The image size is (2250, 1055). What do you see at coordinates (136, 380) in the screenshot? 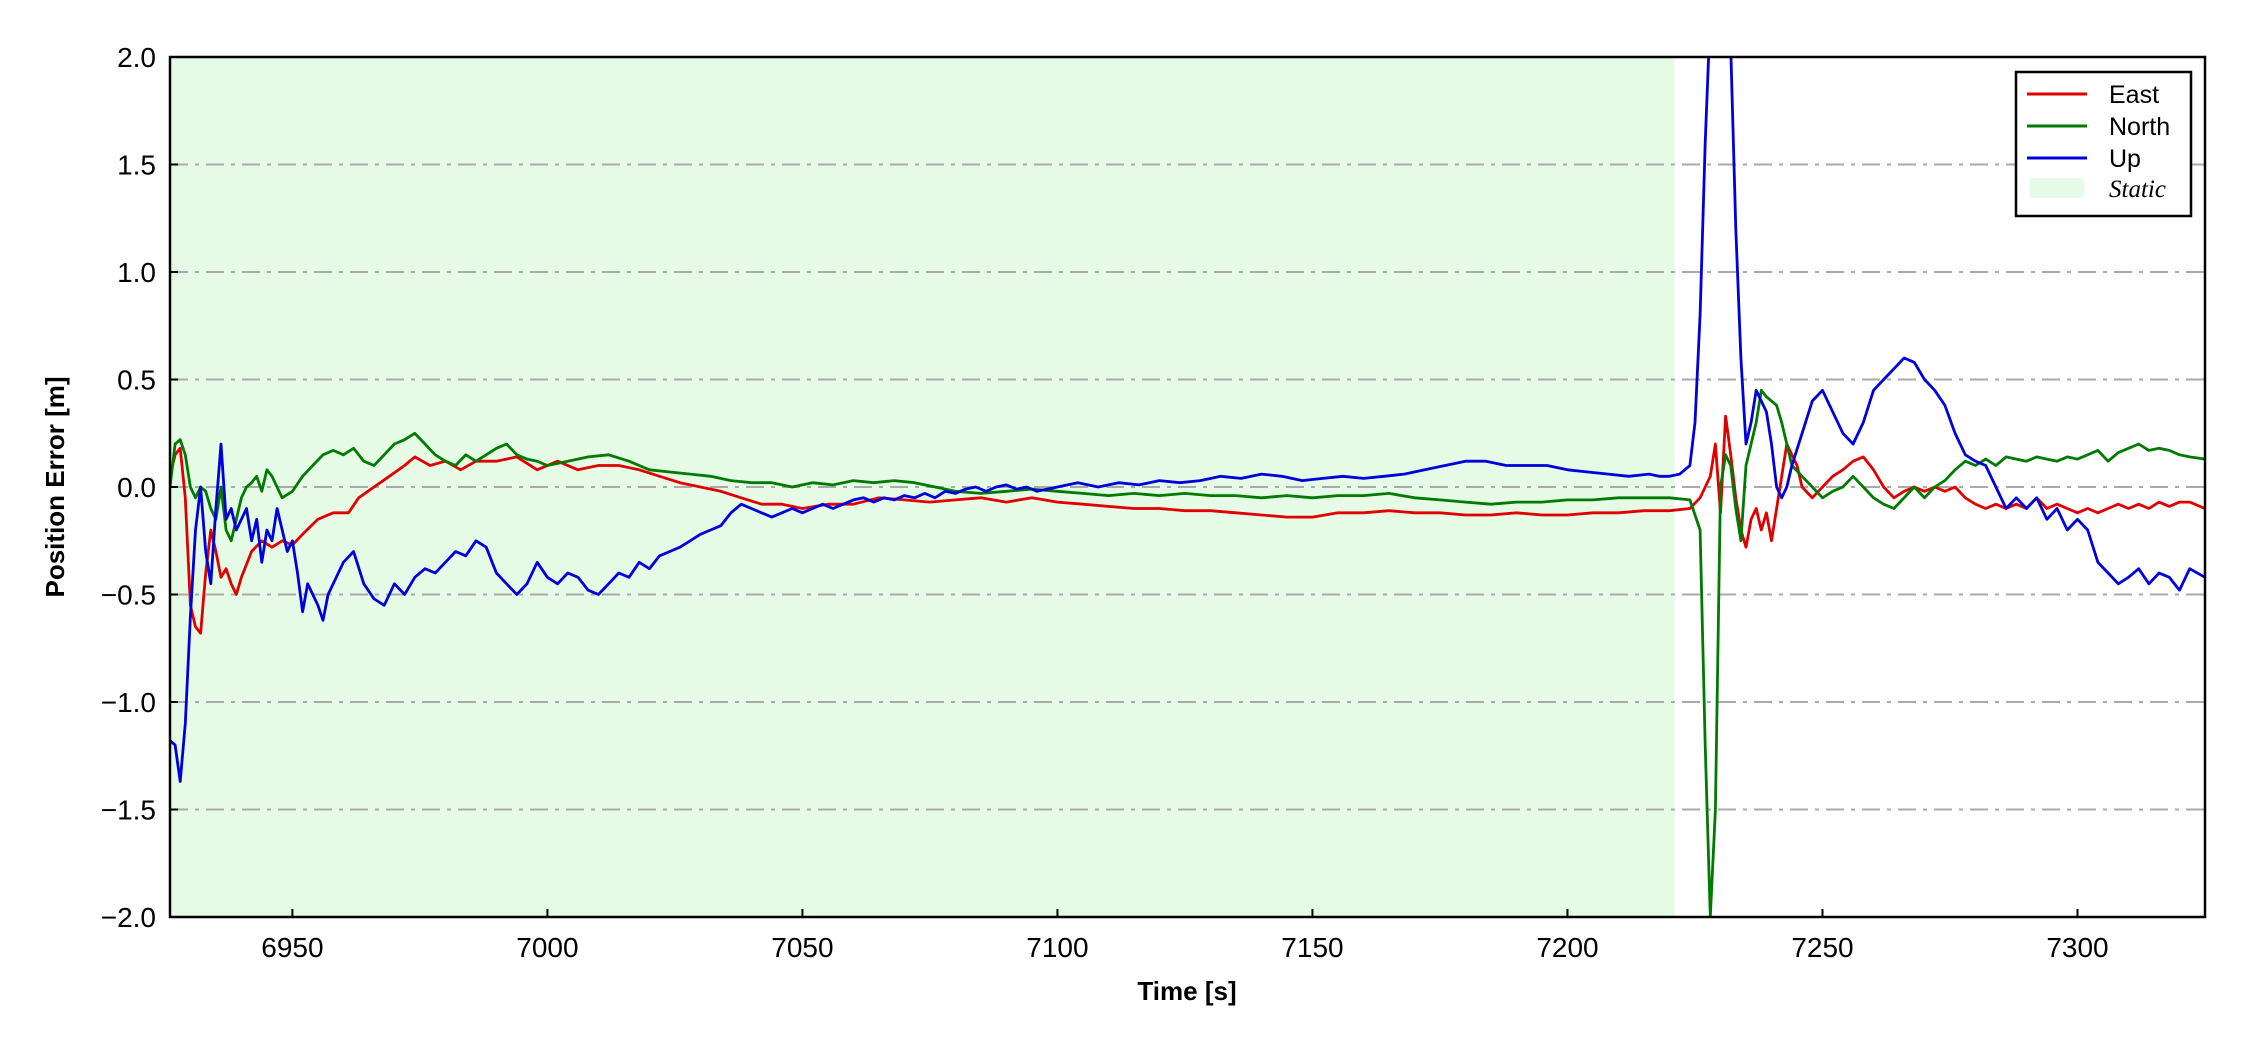
I see `y-tick-label: 0.5` at bounding box center [136, 380].